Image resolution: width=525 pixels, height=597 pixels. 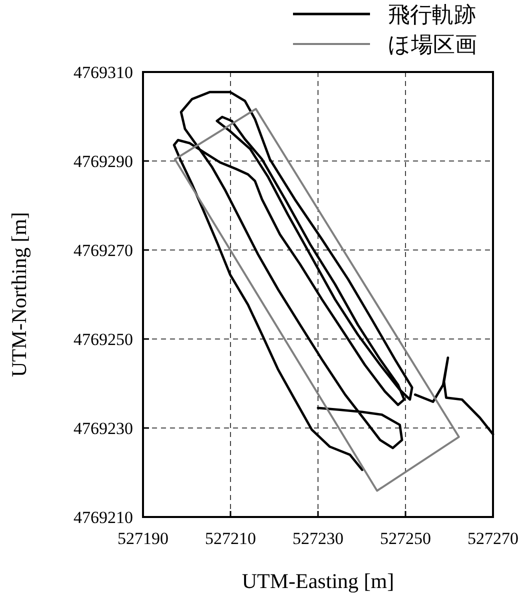 What do you see at coordinates (103, 339) in the screenshot?
I see `y-tick-label: 4769250` at bounding box center [103, 339].